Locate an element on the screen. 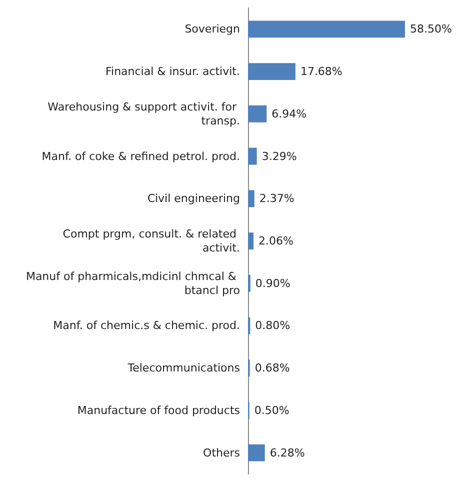 The width and height of the screenshot is (461, 480). y-tick-label: Manf. of coke & refined petrol. prod. is located at coordinates (141, 156).